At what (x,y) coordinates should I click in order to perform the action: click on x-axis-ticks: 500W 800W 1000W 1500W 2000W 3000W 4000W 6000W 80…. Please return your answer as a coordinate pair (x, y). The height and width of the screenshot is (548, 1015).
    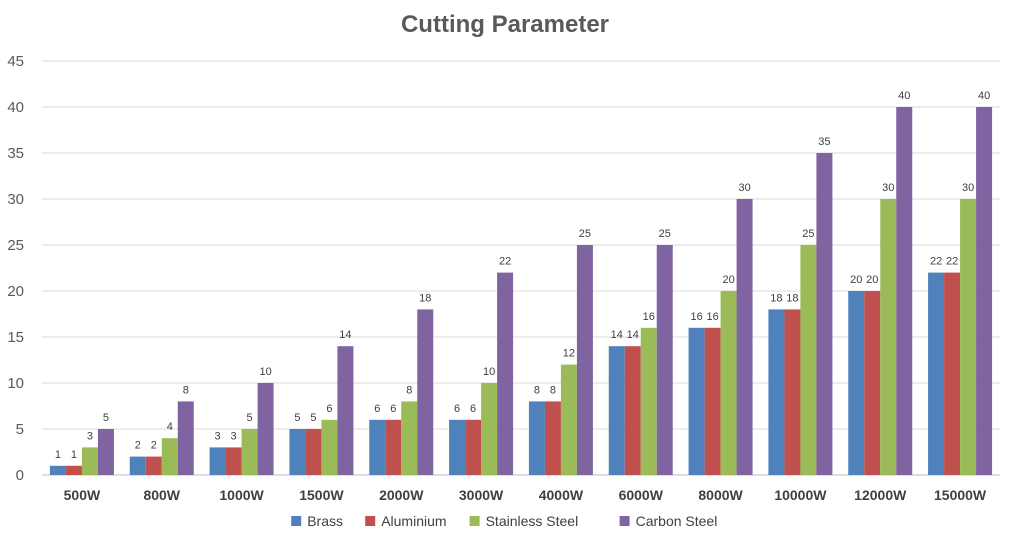
    Looking at the image, I should click on (525, 495).